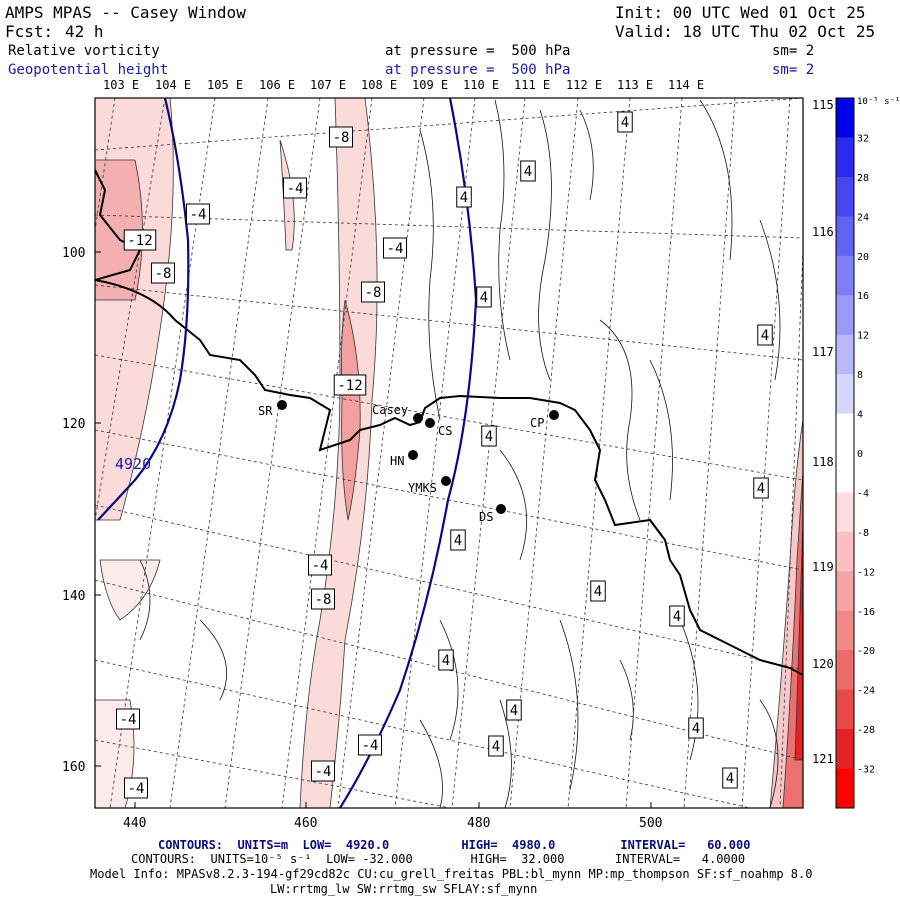  What do you see at coordinates (305, 823) in the screenshot?
I see `x-tick-label: 460` at bounding box center [305, 823].